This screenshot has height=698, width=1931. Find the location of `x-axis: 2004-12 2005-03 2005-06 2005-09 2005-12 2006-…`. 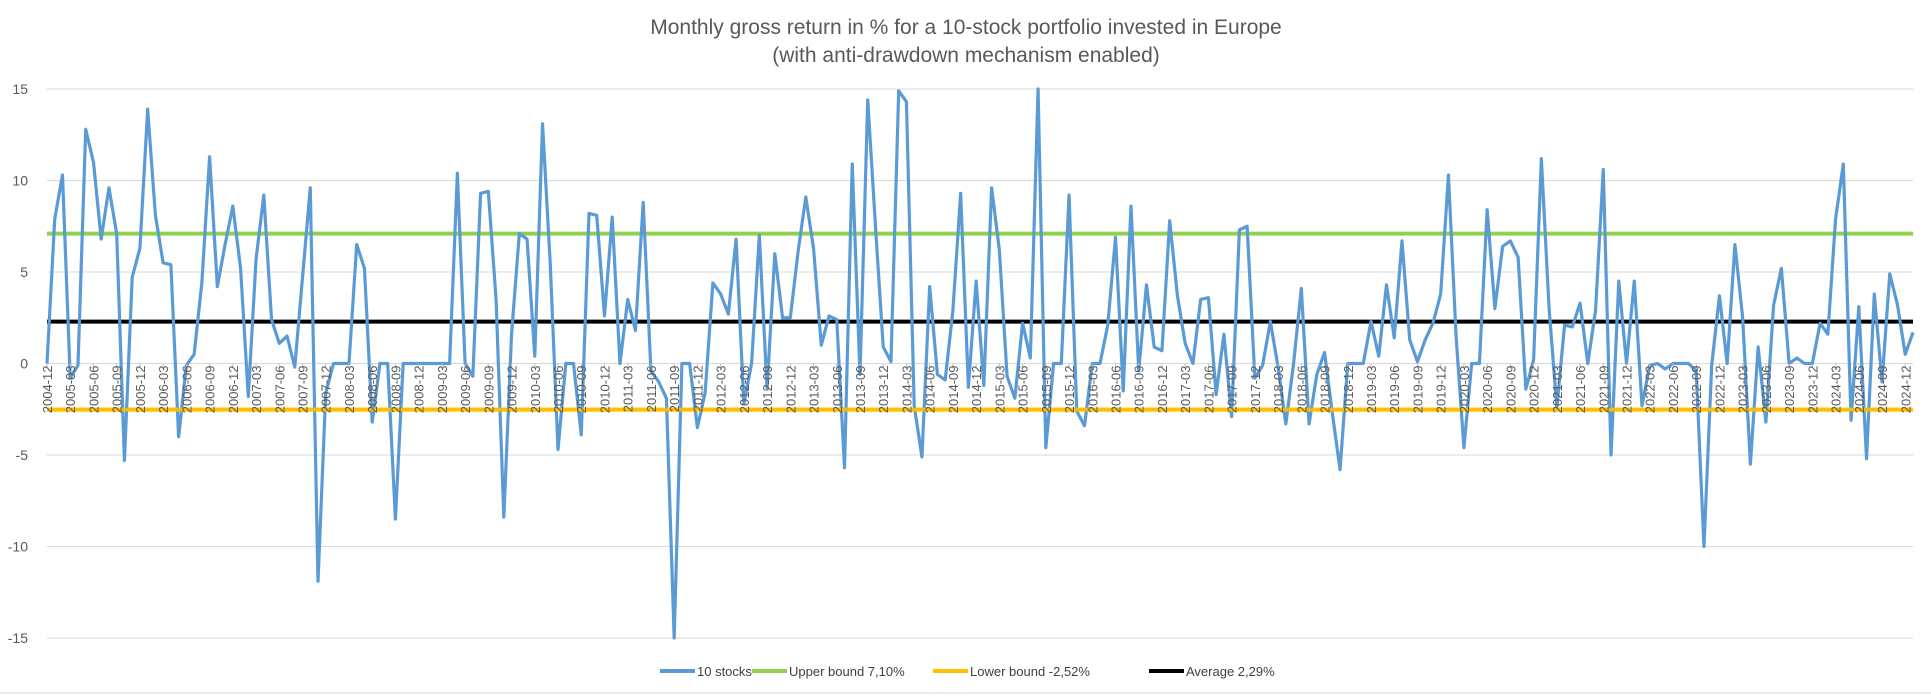

x-axis: 2004-12 2005-03 2005-06 2005-09 2005-12 2006-… is located at coordinates (976, 388).